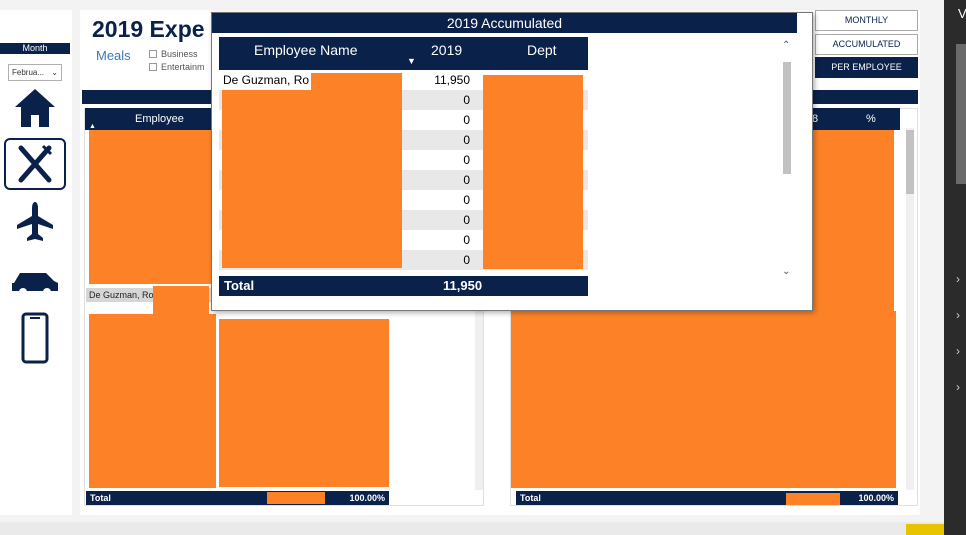  I want to click on airplane-icon, so click(35, 221).